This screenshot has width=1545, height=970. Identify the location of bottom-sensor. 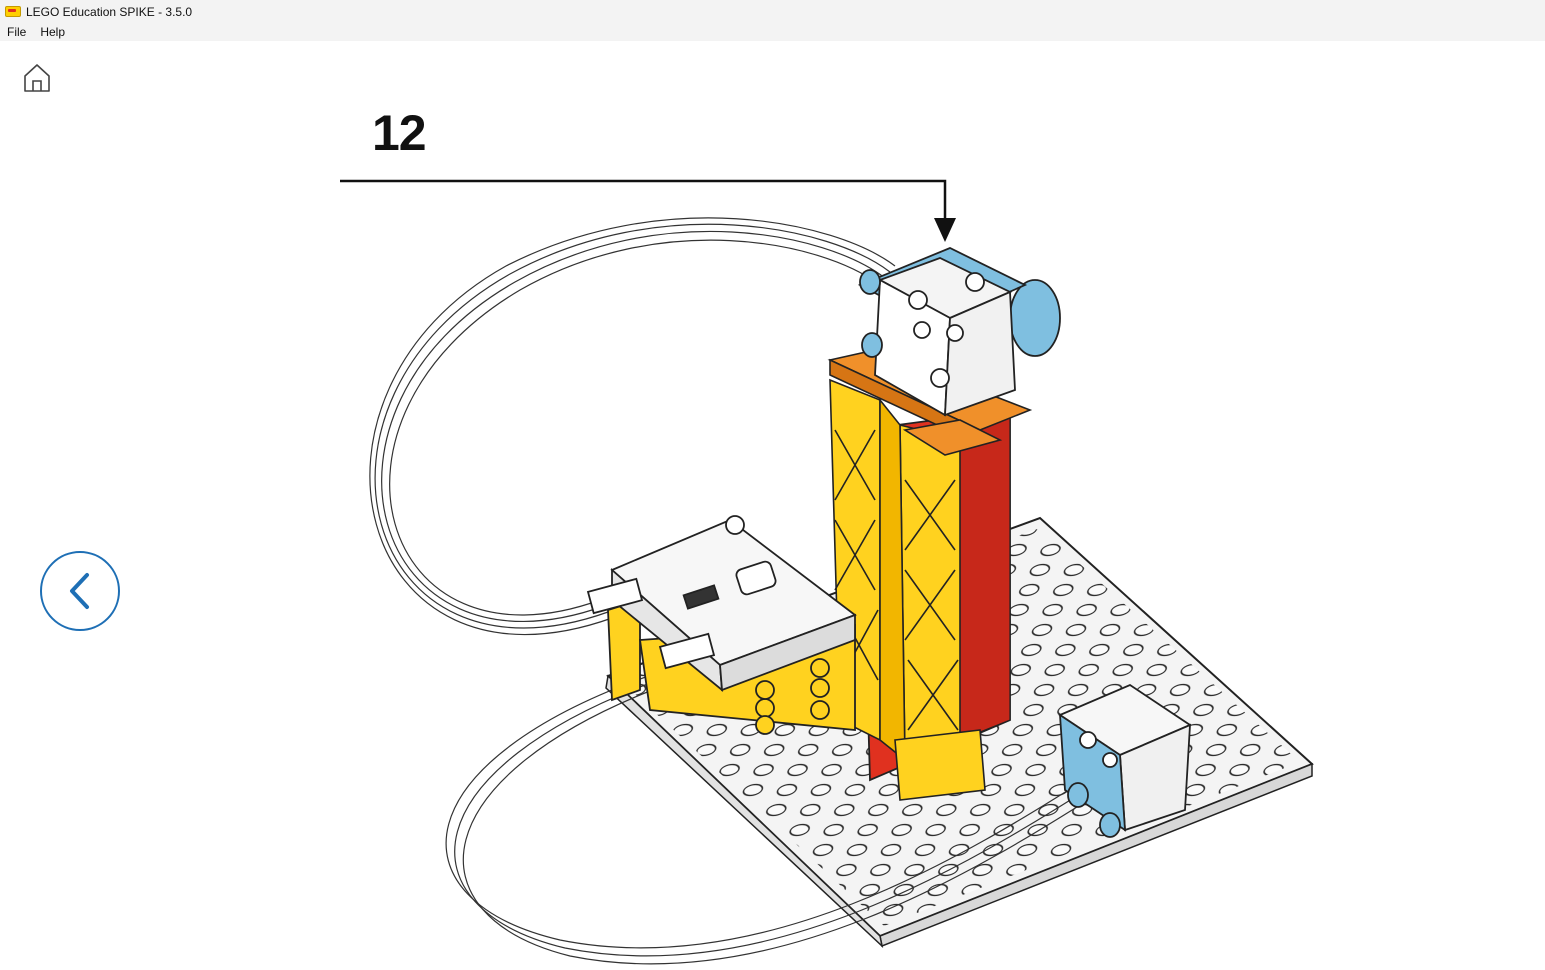
(1125, 760).